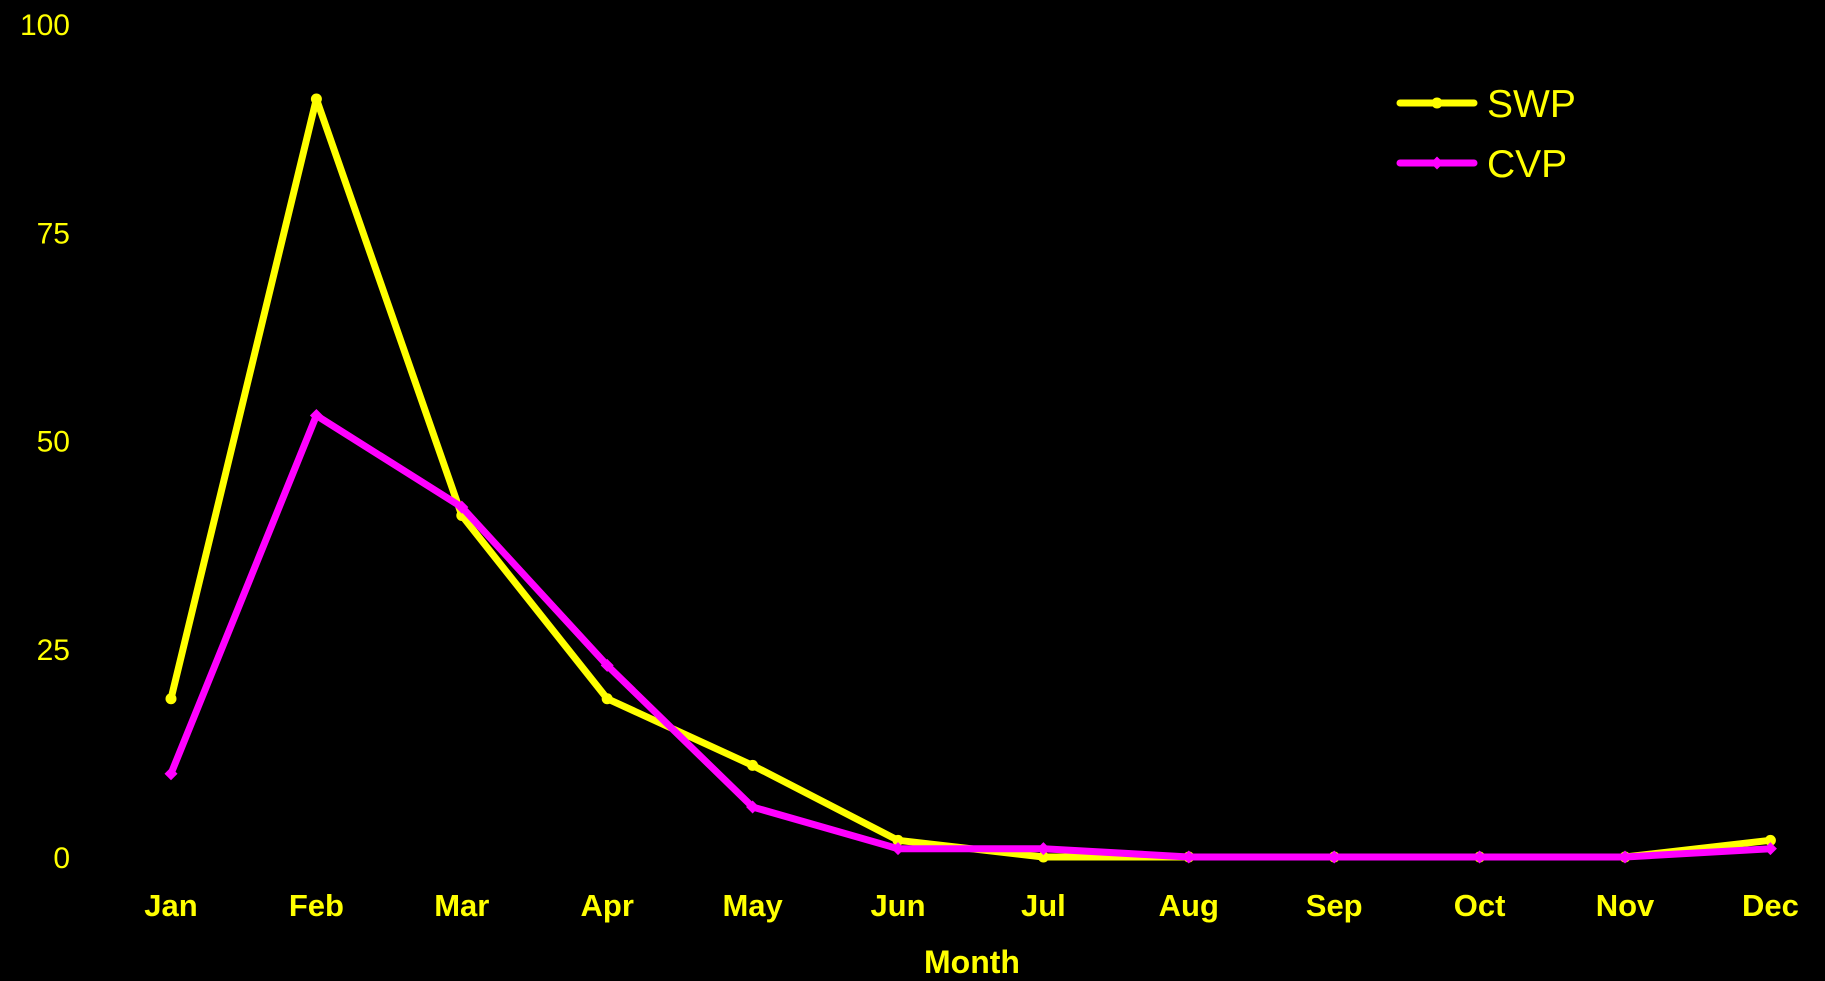 The width and height of the screenshot is (1825, 981). Describe the element at coordinates (1770, 905) in the screenshot. I see `x-tick-label: Dec` at that location.